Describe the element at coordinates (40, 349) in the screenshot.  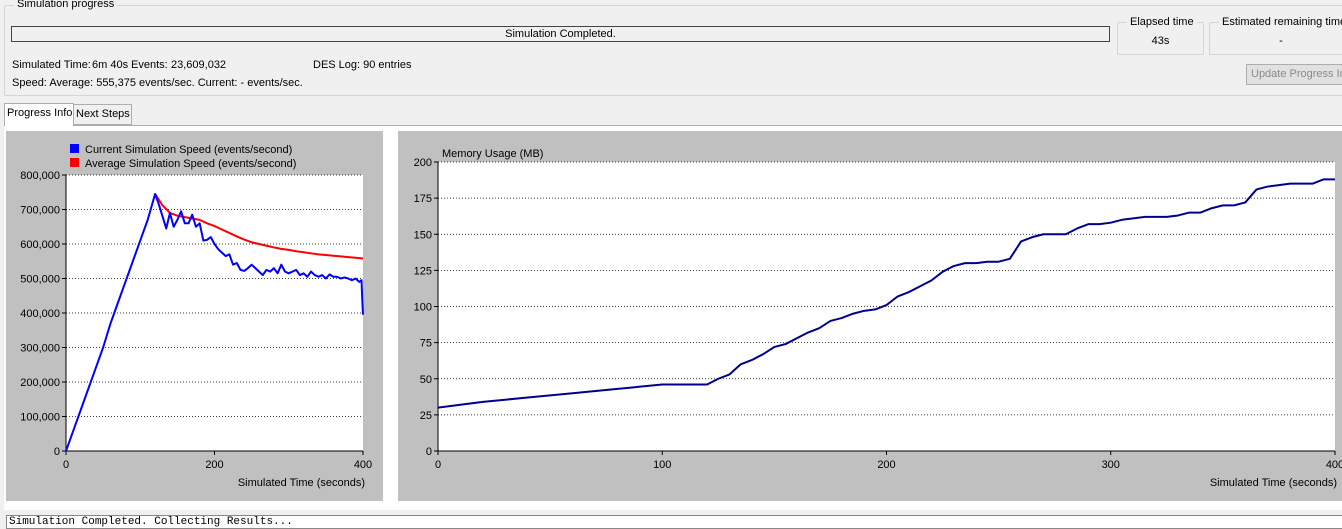
I see `y-tick-label: 300,000` at that location.